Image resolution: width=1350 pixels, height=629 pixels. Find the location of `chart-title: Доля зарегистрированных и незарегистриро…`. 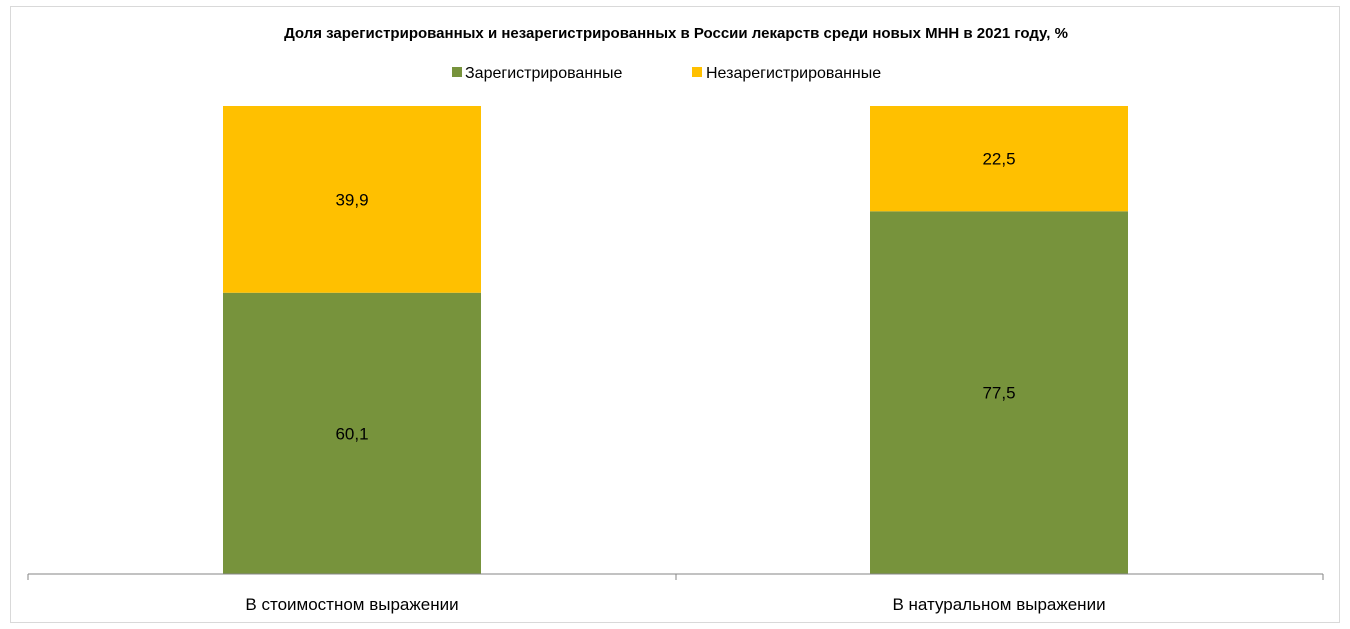

chart-title: Доля зарегистрированных и незарегистриро… is located at coordinates (676, 33).